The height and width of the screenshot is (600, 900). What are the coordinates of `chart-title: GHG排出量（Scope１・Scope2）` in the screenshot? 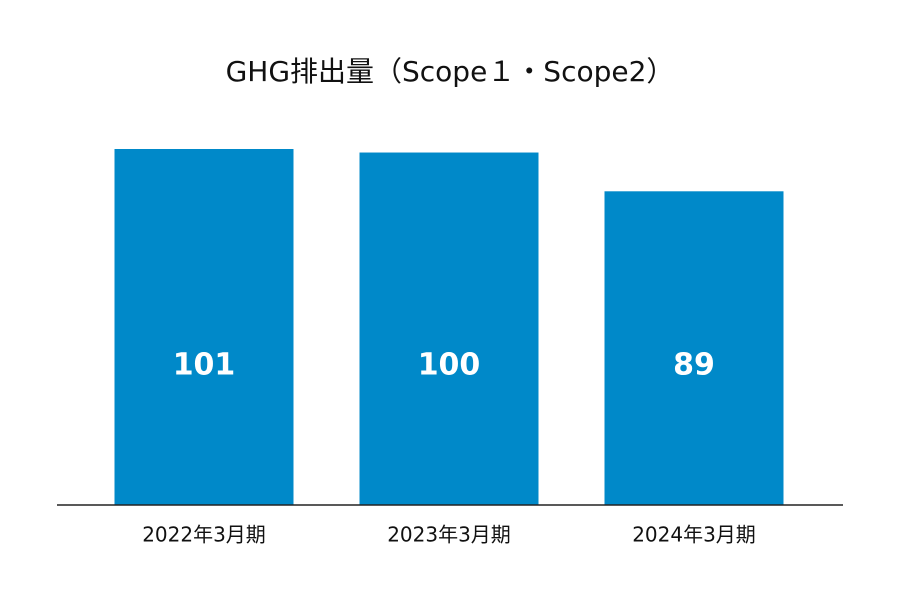 It's located at (450, 71).